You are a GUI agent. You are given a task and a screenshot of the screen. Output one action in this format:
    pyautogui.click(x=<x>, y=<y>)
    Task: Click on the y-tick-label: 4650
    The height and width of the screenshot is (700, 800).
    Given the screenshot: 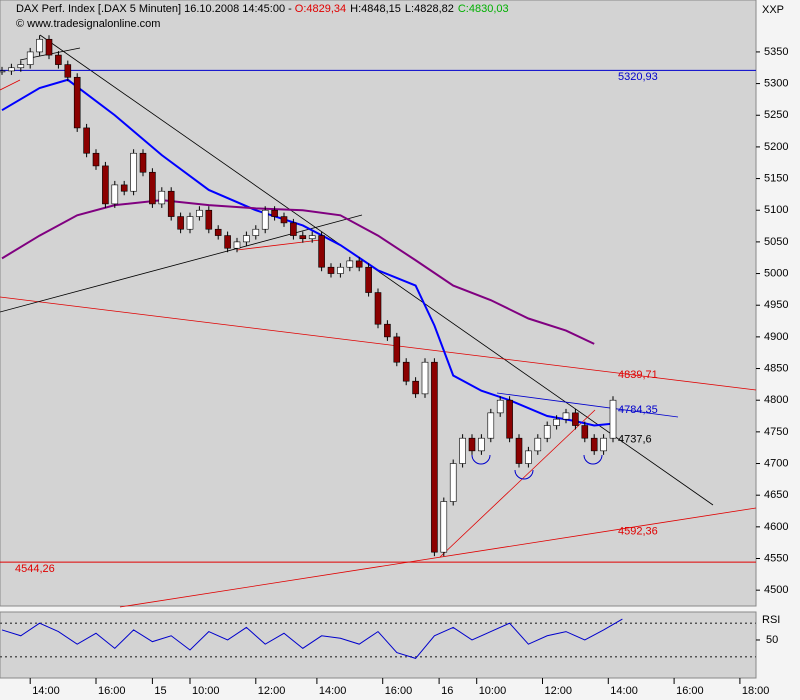 What is the action you would take?
    pyautogui.click(x=776, y=495)
    